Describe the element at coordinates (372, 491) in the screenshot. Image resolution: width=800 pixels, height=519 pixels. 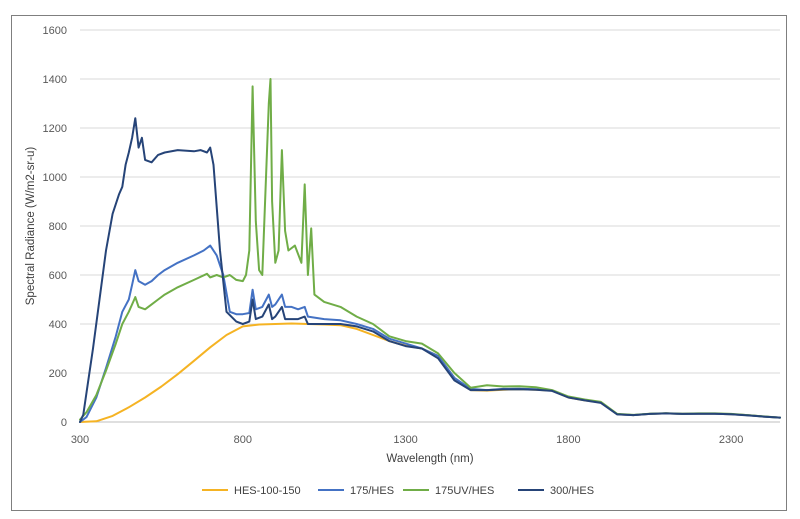
I see `legend-label-1: 175/HES` at that location.